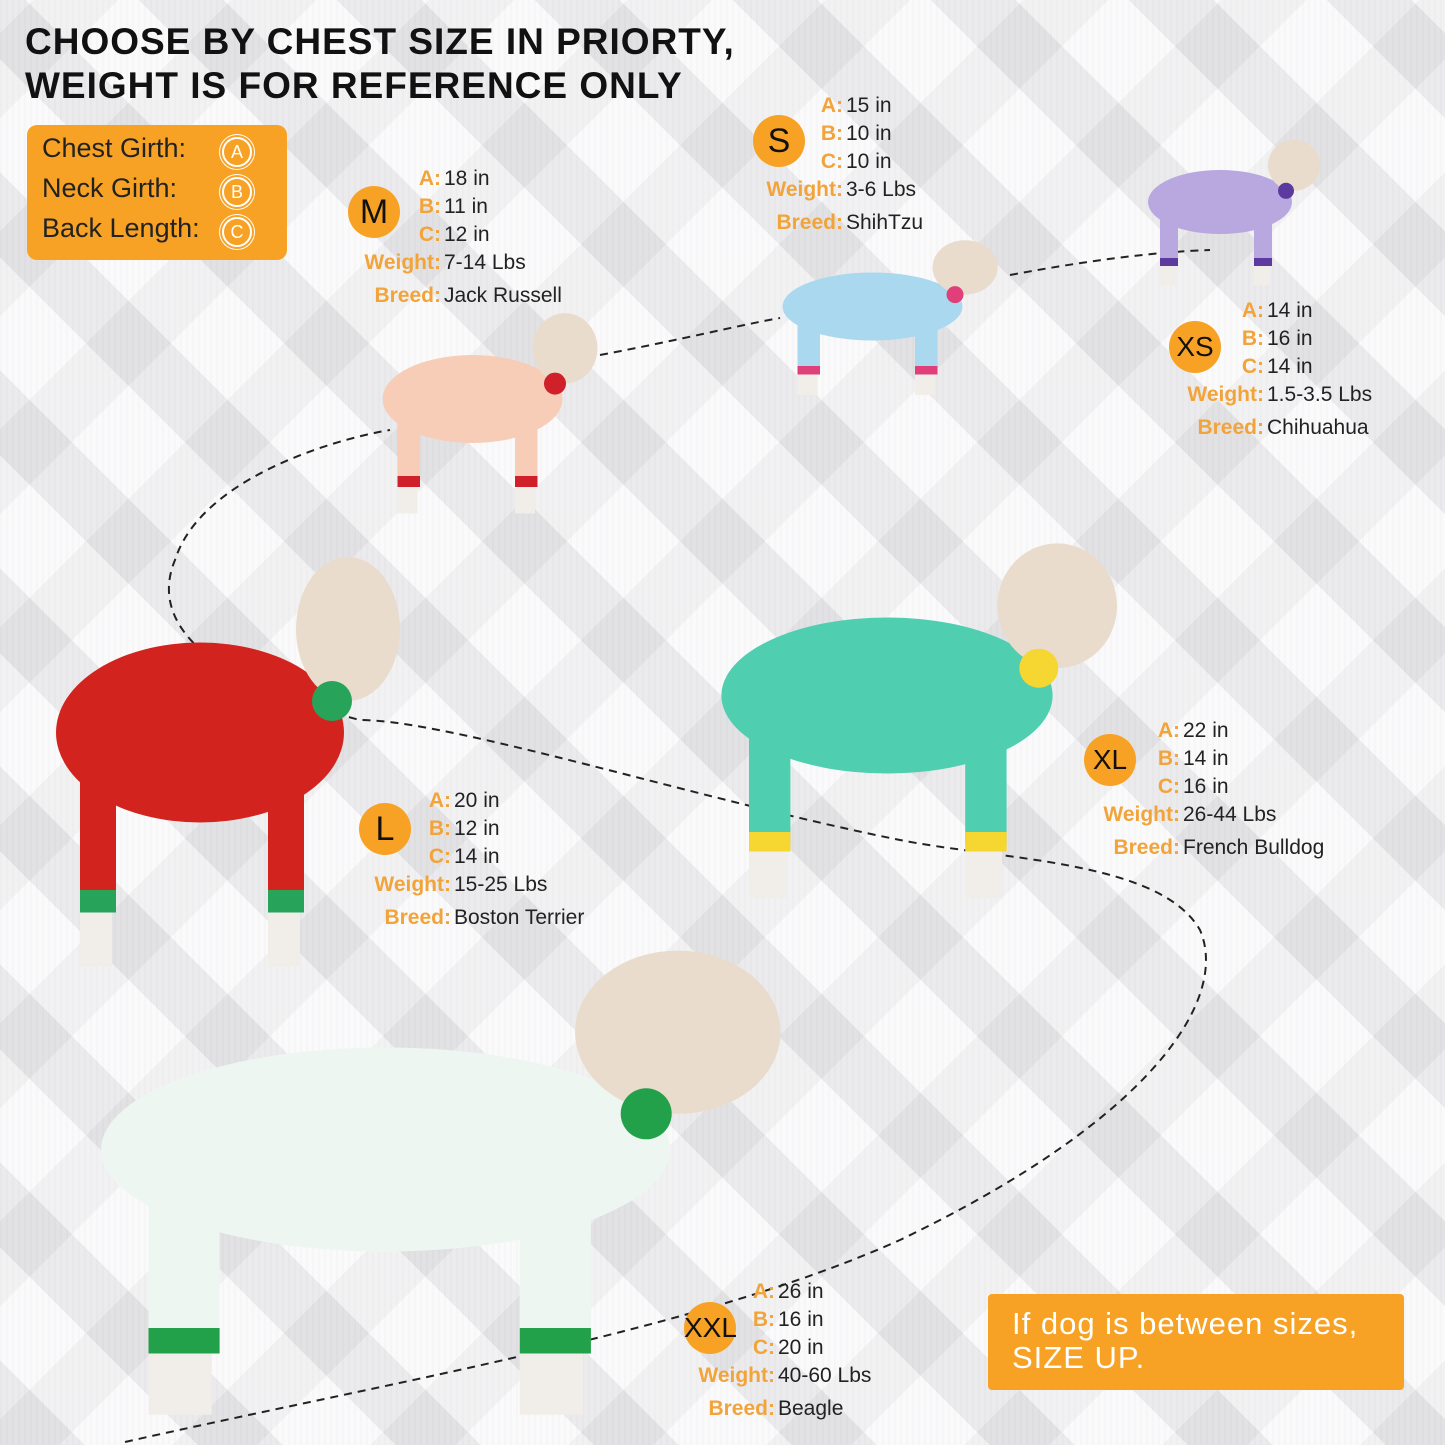 Image resolution: width=1445 pixels, height=1445 pixels. I want to click on spec-row-breed: Breed: Beagle, so click(760, 1409).